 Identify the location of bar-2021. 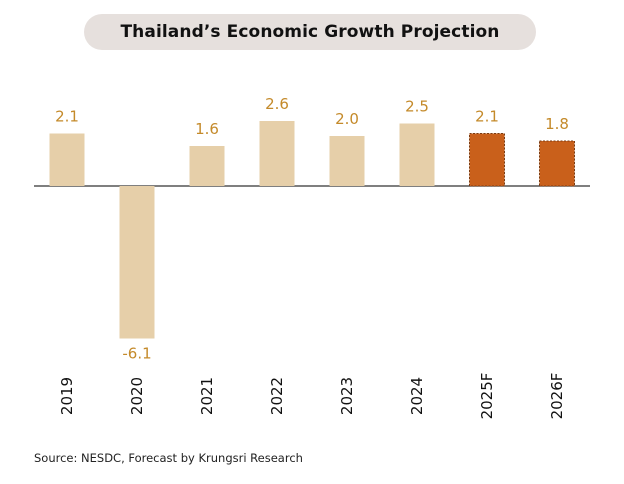
(207, 166).